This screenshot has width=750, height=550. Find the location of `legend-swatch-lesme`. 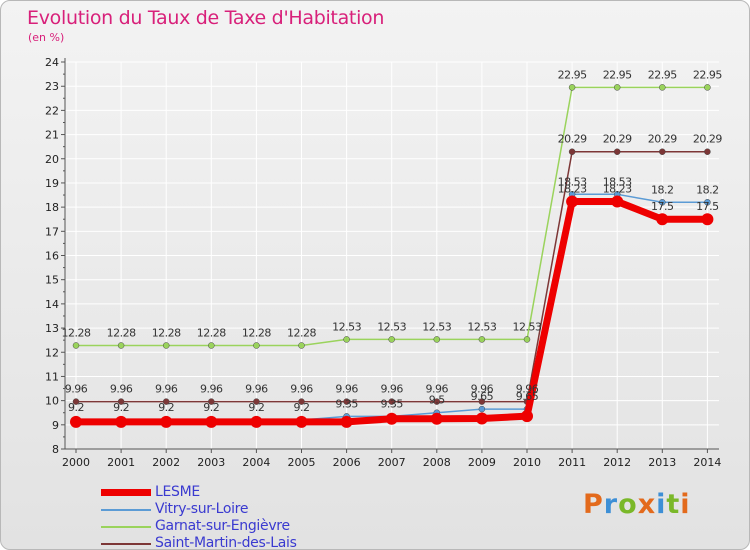

legend-swatch-lesme is located at coordinates (126, 492).